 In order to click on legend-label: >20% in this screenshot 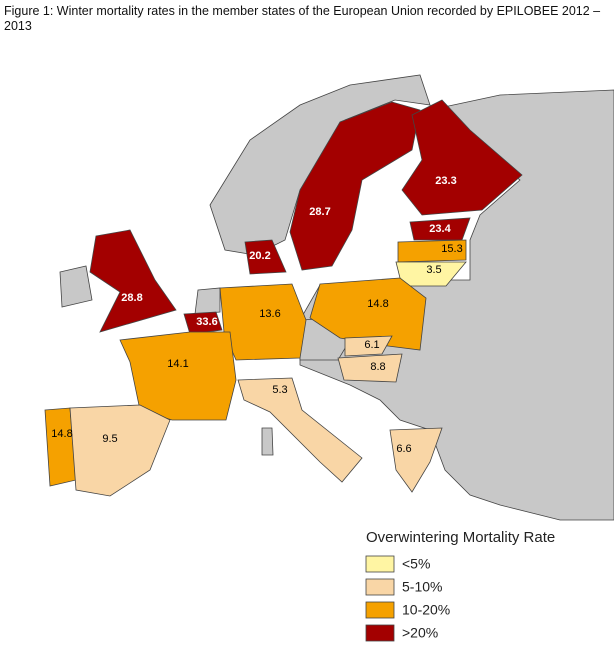, I will do `click(420, 633)`.